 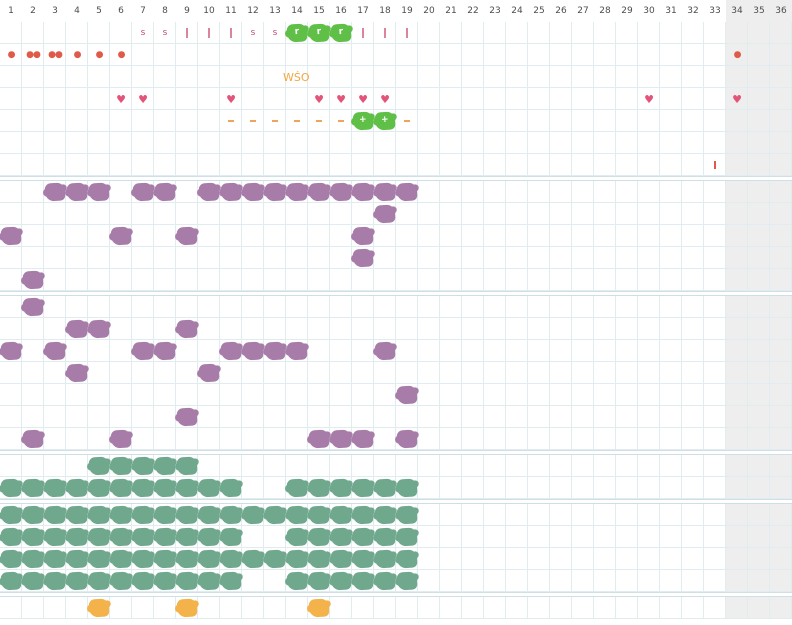 What do you see at coordinates (11, 55) in the screenshot?
I see `drop-mark: ●` at bounding box center [11, 55].